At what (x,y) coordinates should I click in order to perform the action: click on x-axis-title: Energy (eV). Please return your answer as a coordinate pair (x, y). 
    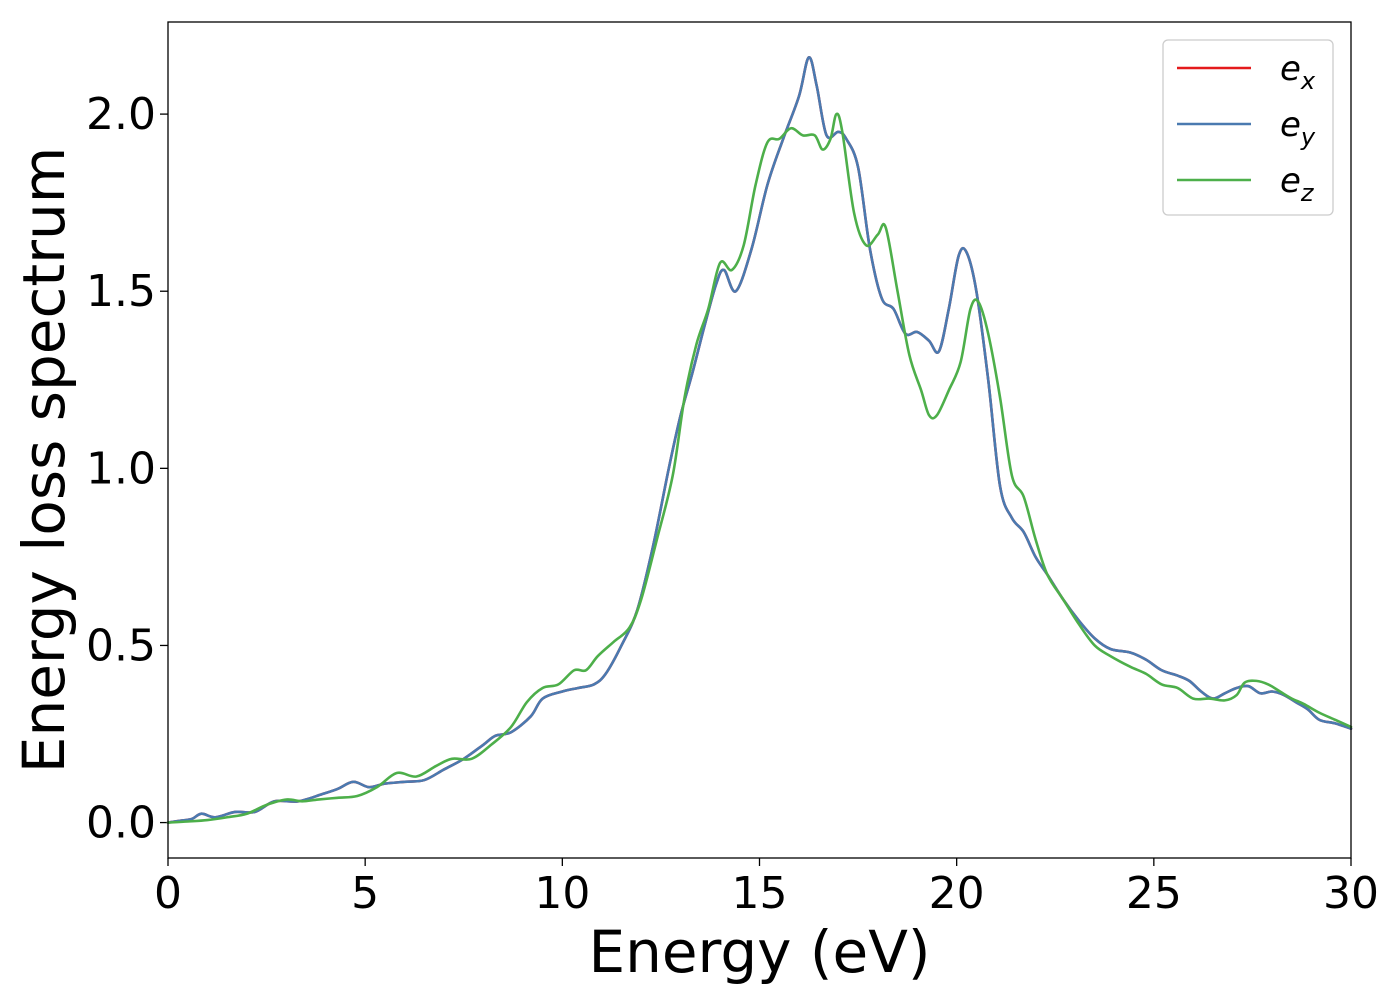
    Looking at the image, I should click on (759, 952).